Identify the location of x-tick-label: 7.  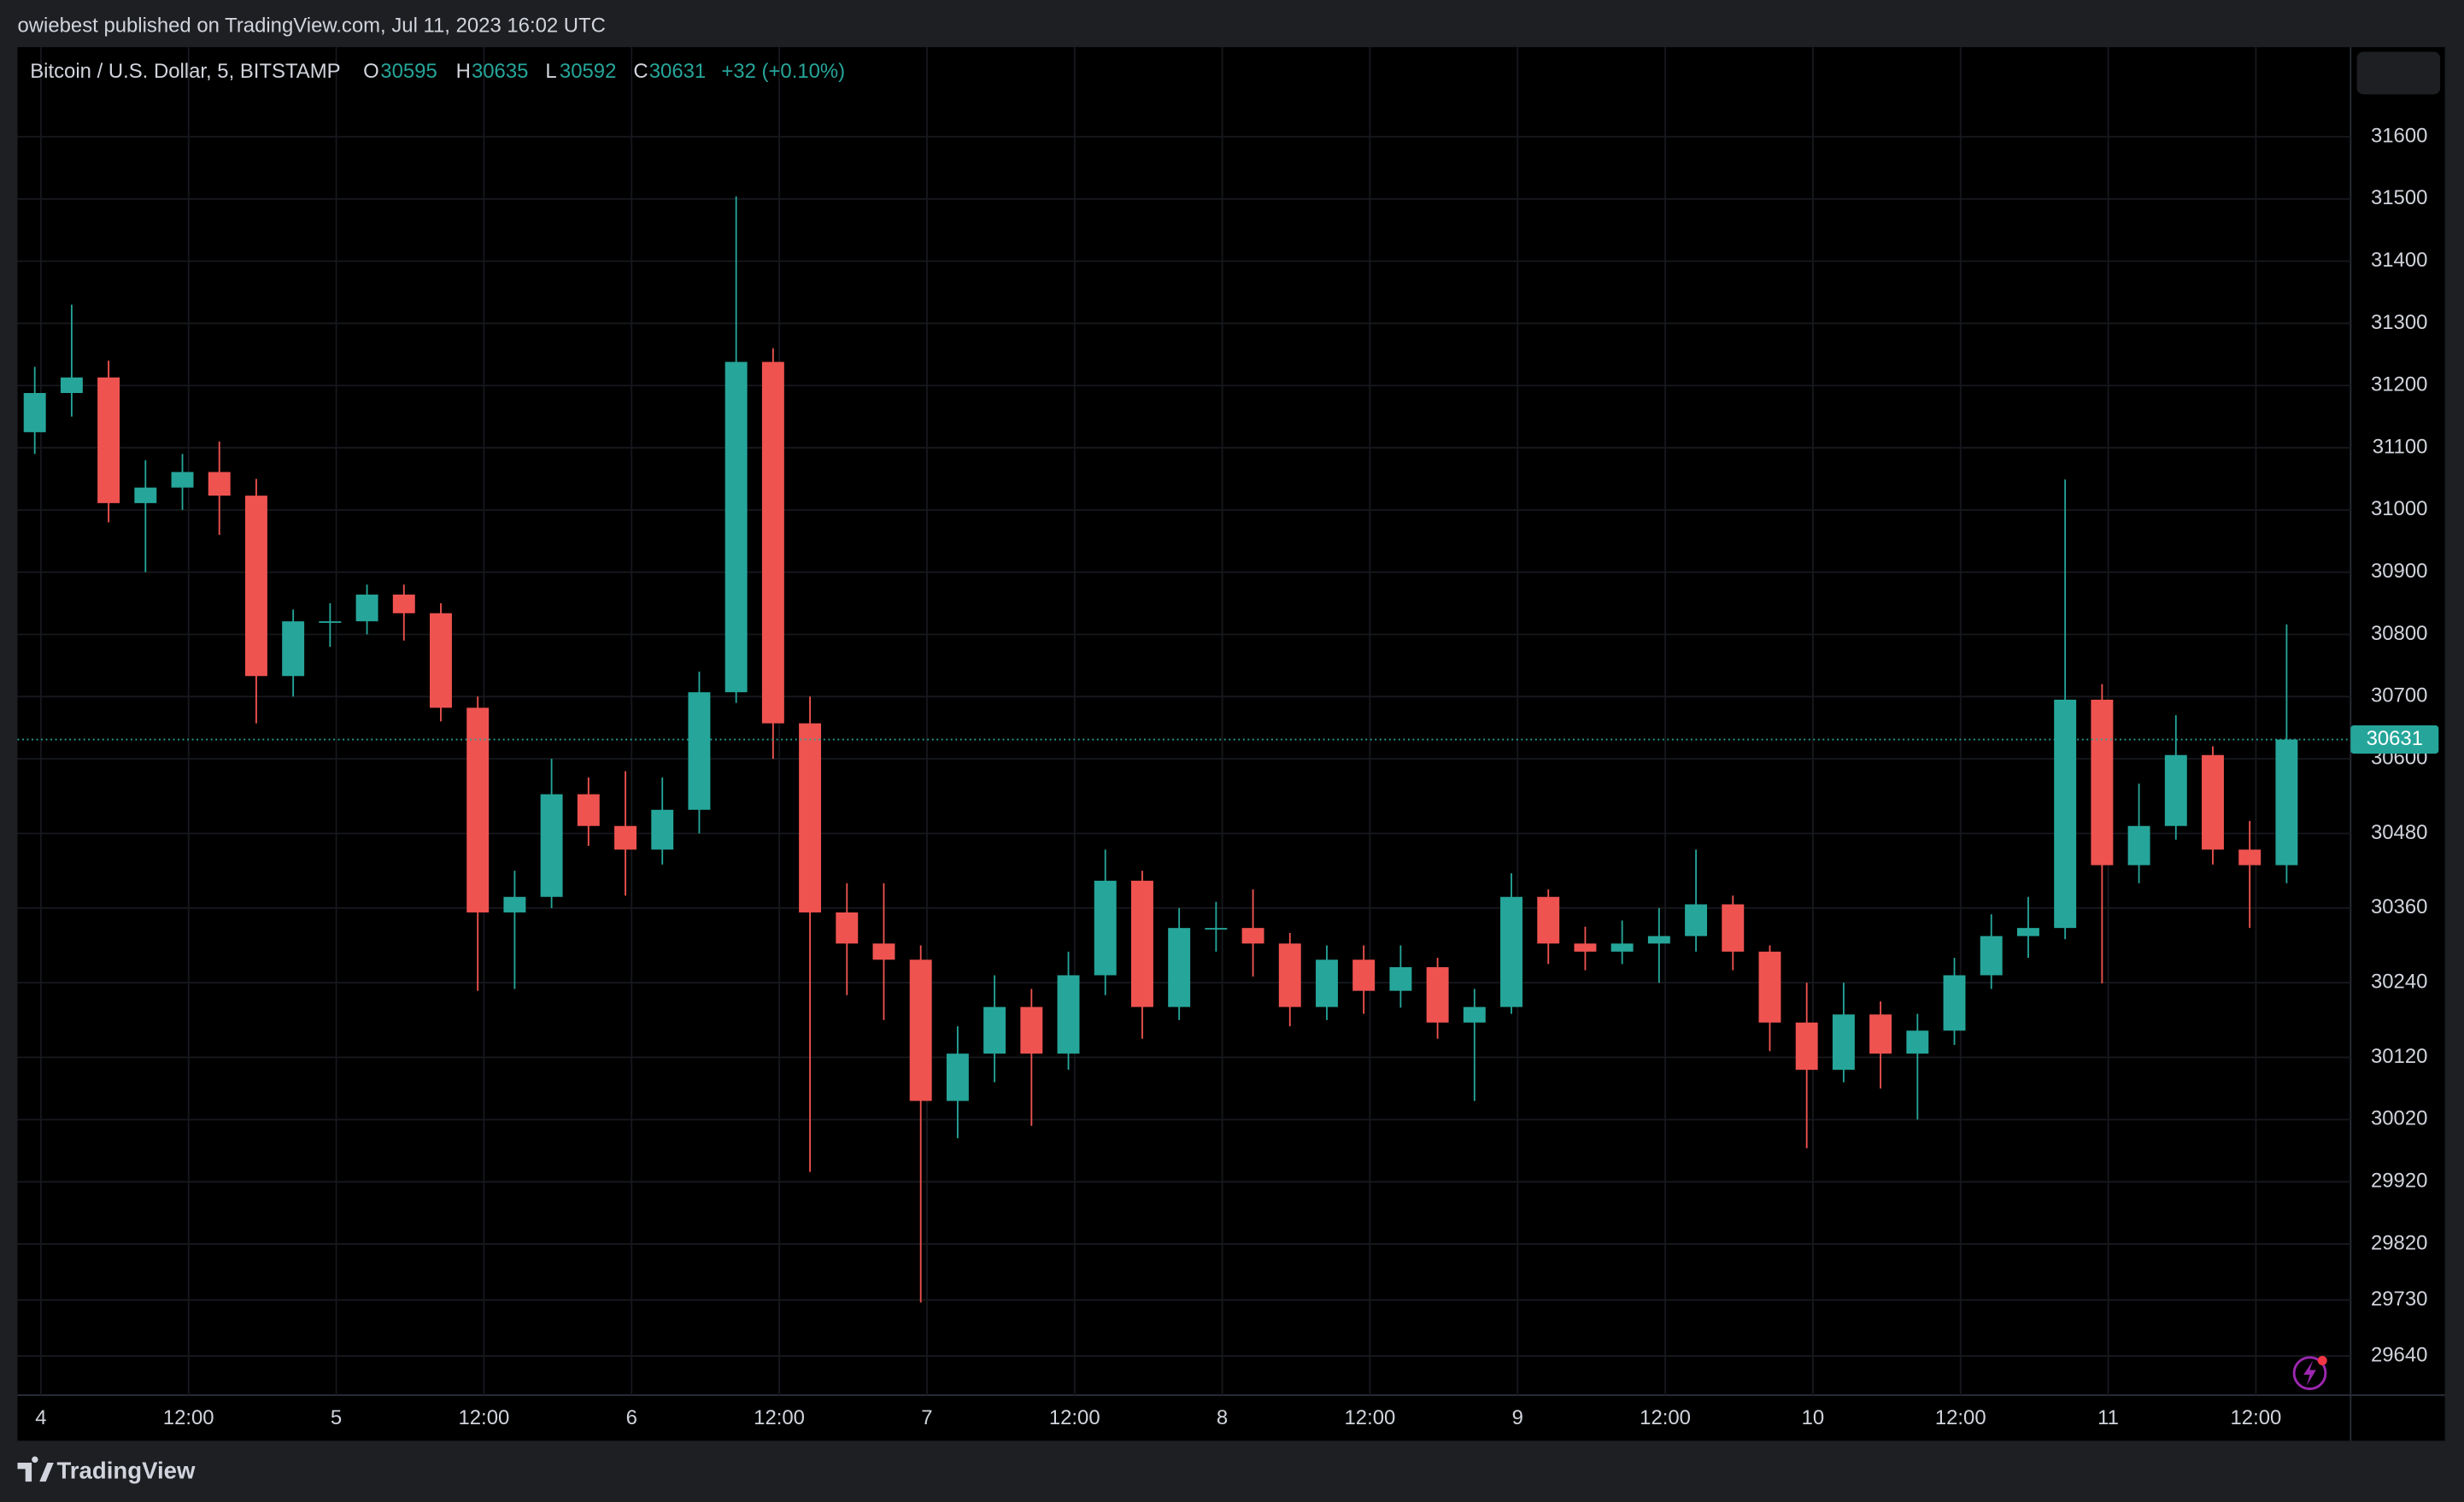
(926, 1417).